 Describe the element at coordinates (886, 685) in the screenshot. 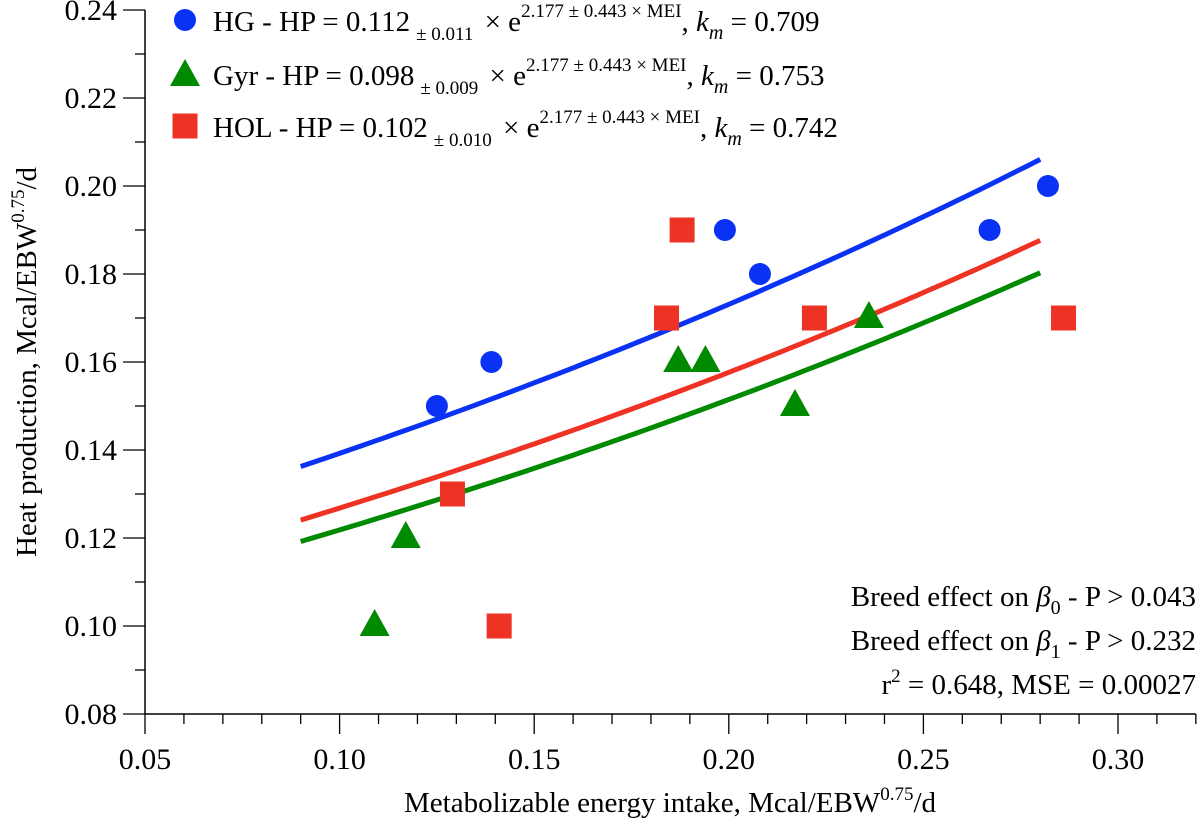

I see `annotation-prefix: r` at that location.